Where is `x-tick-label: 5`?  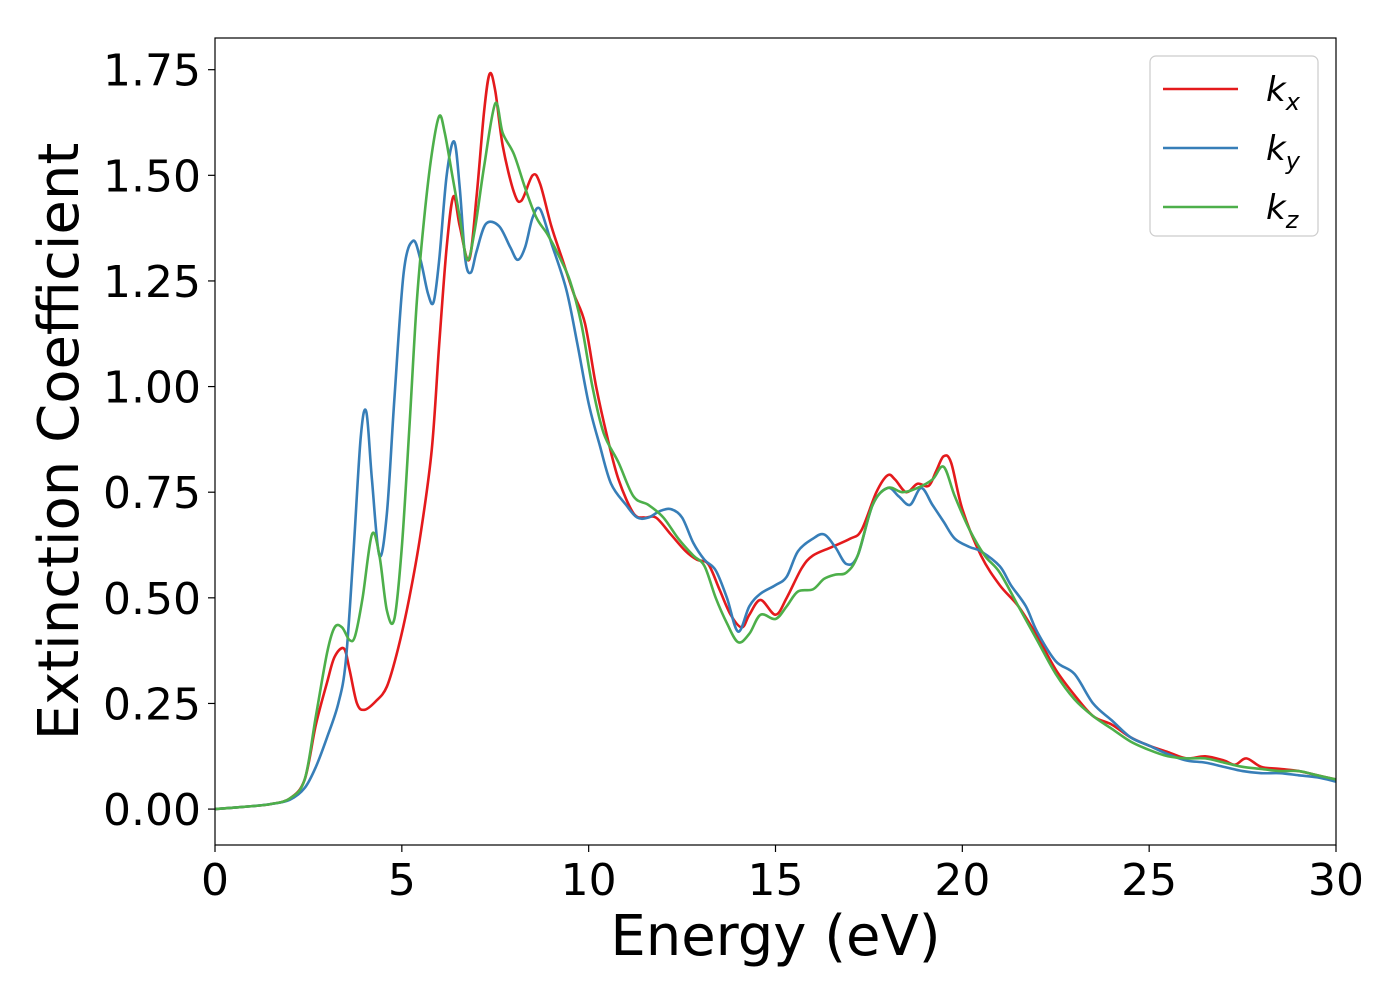
x-tick-label: 5 is located at coordinates (402, 880).